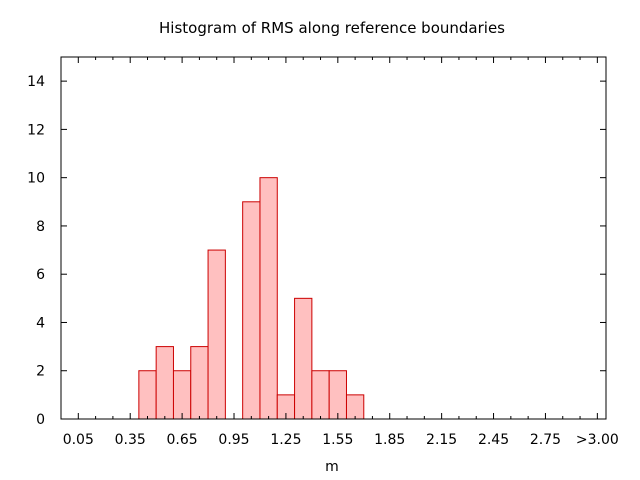 The height and width of the screenshot is (480, 640). I want to click on y-tick-label: 12, so click(36, 130).